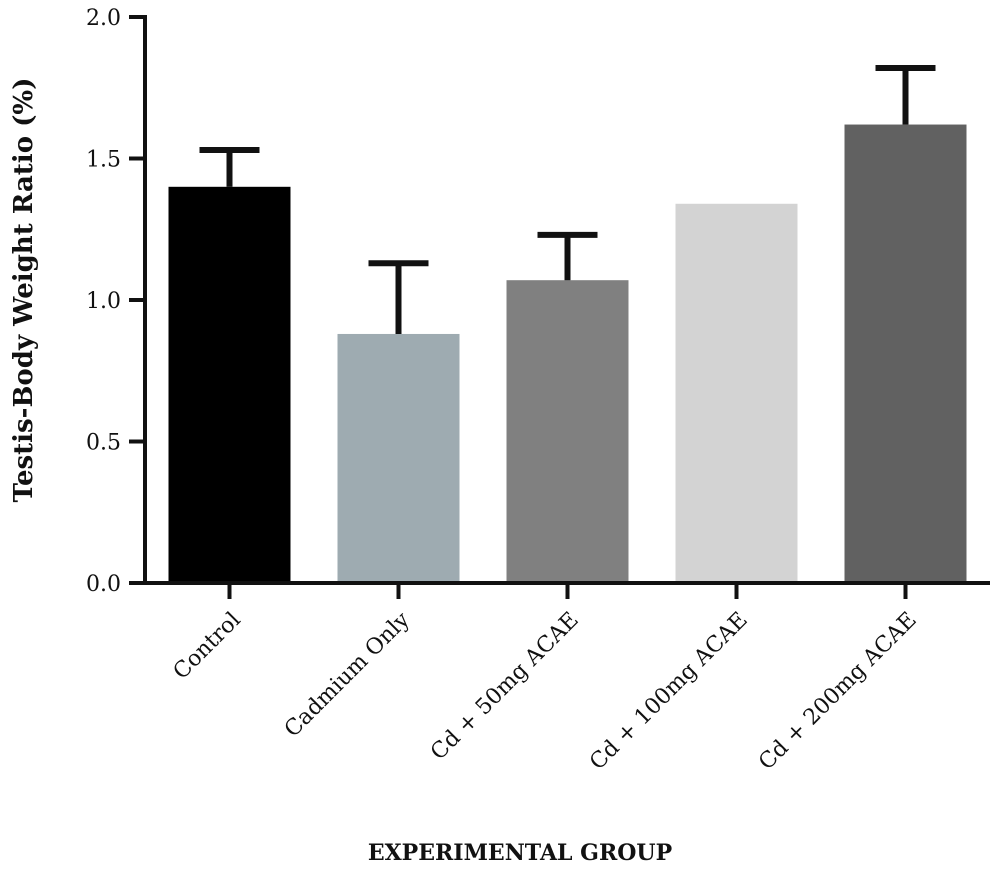 The image size is (1000, 870). I want to click on x-tick-label: Cd + 200mg ACAE, so click(838, 692).